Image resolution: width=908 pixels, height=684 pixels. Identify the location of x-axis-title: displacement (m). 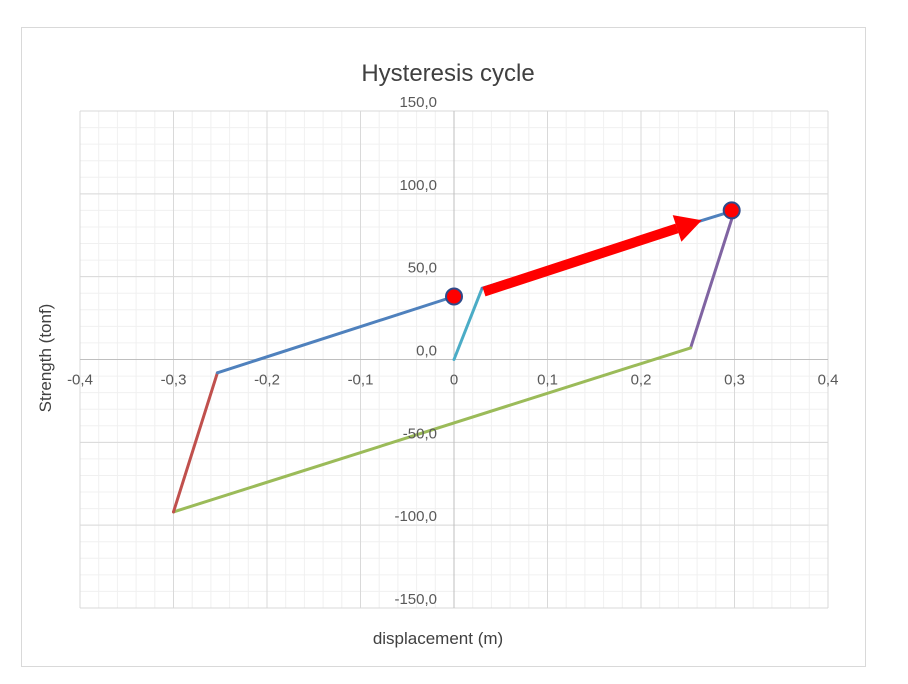
(438, 638).